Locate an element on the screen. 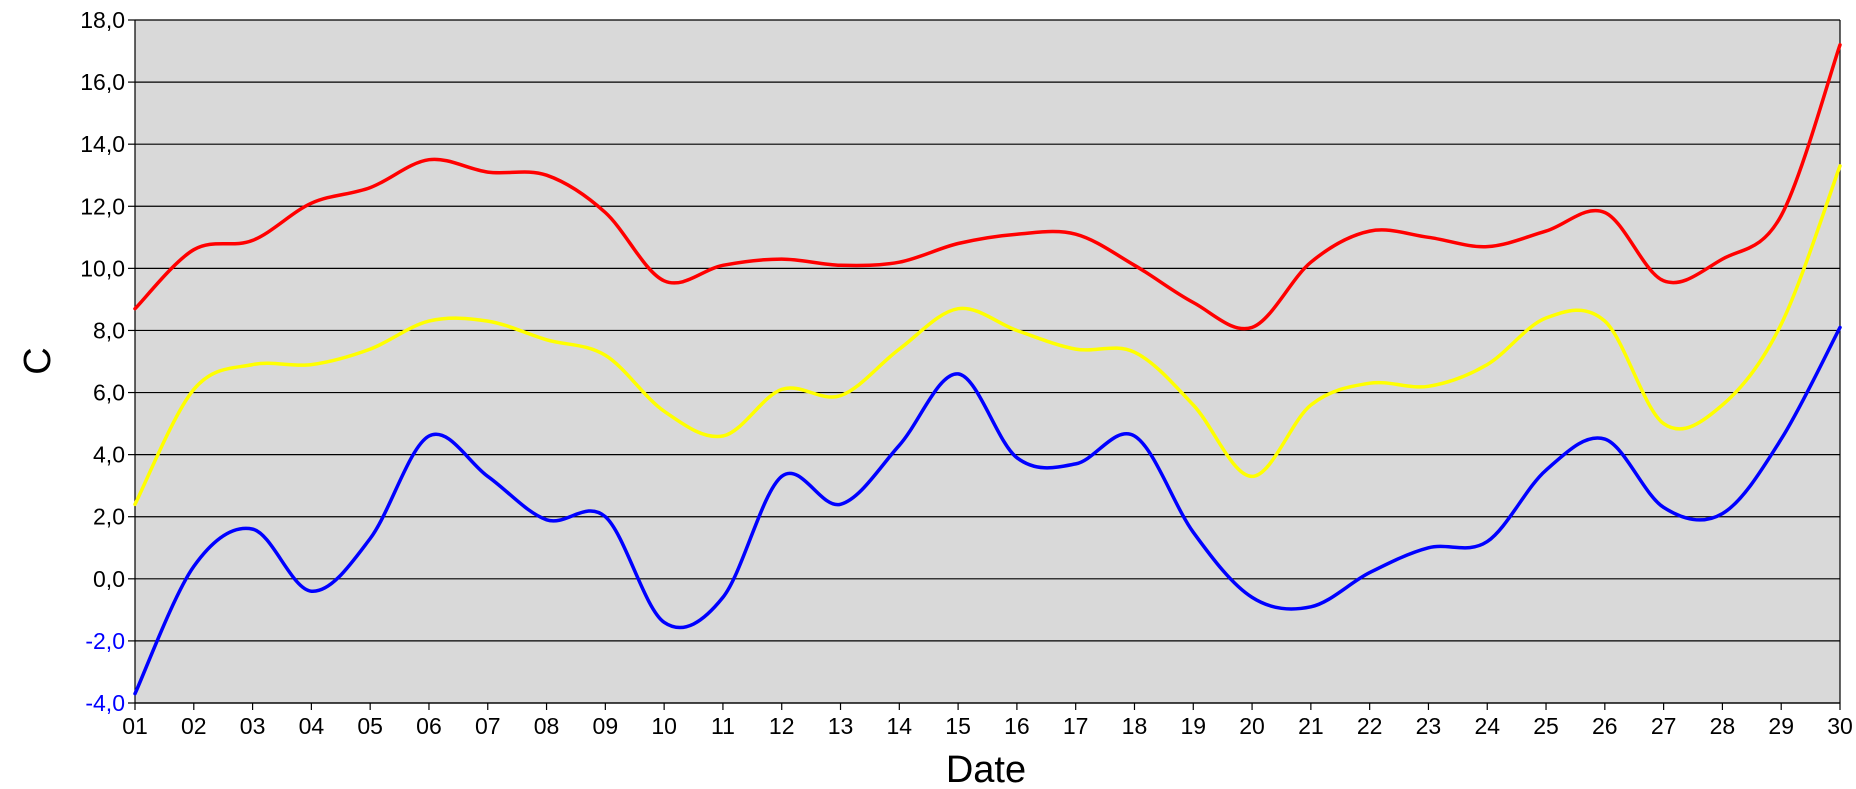 This screenshot has height=789, width=1856. x-tick-label: 12 is located at coordinates (782, 726).